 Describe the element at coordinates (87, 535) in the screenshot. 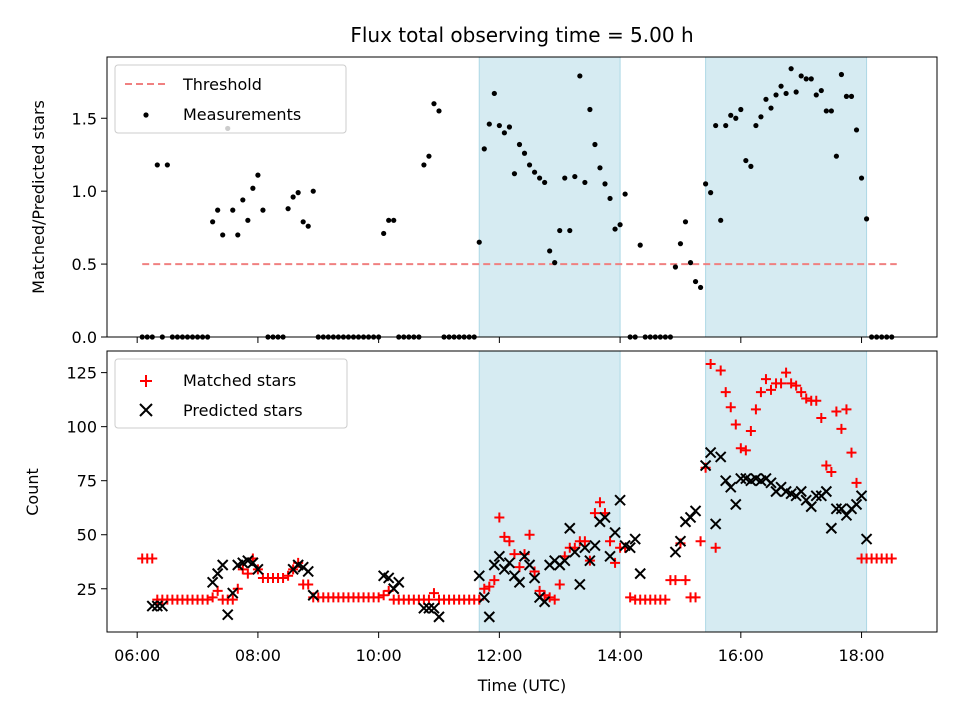

I see `bottom-y-tick-label: 50` at that location.